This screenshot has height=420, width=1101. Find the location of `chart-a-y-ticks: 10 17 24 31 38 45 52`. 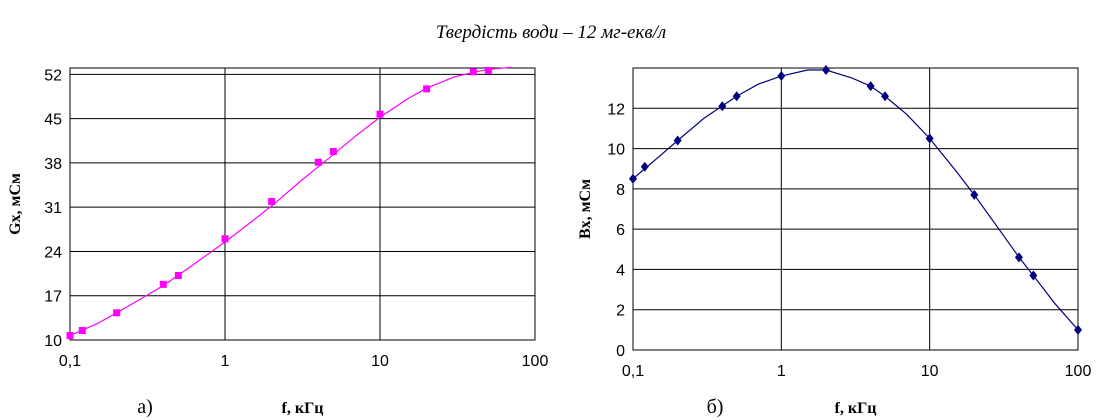

chart-a-y-ticks: 10 17 24 31 38 45 52 is located at coordinates (53, 208).